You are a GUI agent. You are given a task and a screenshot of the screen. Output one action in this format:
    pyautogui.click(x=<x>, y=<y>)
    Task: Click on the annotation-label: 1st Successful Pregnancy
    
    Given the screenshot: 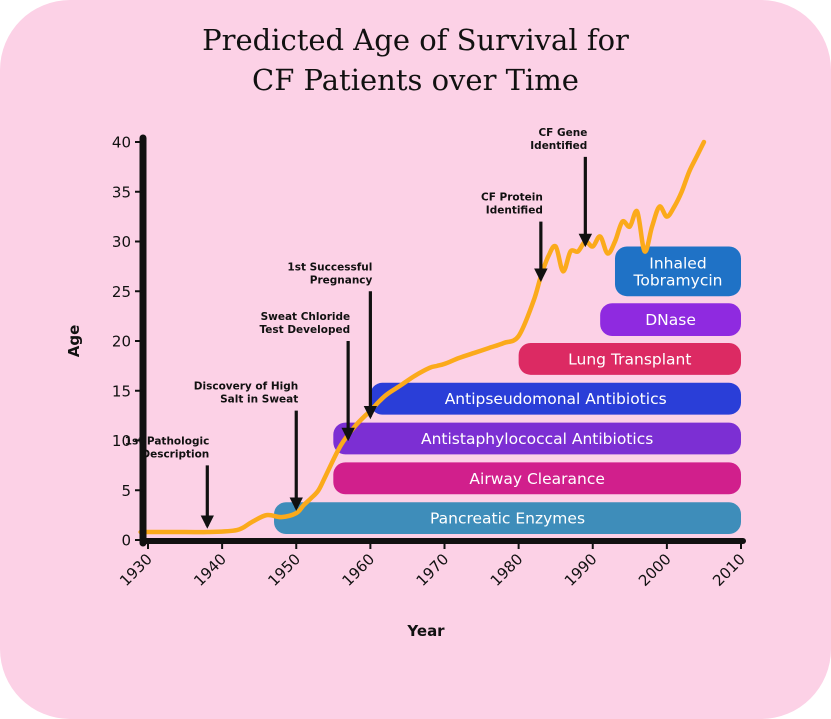 What is the action you would take?
    pyautogui.click(x=329, y=273)
    